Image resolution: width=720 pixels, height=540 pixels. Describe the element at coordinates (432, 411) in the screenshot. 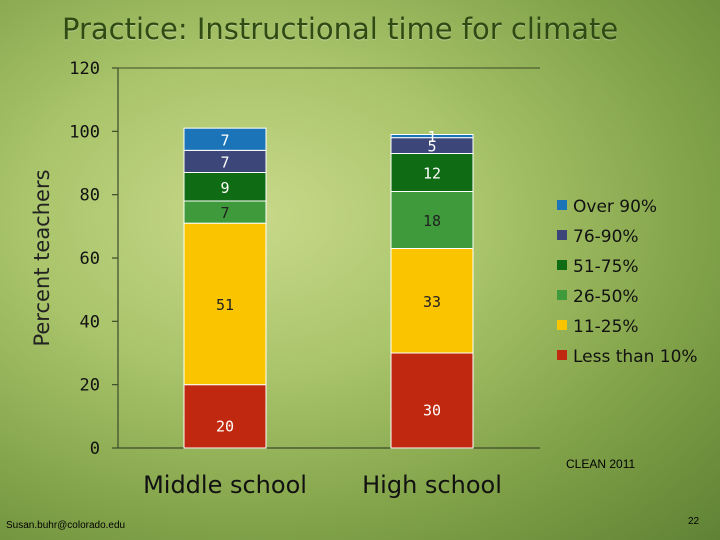

I see `data-label: 30` at that location.